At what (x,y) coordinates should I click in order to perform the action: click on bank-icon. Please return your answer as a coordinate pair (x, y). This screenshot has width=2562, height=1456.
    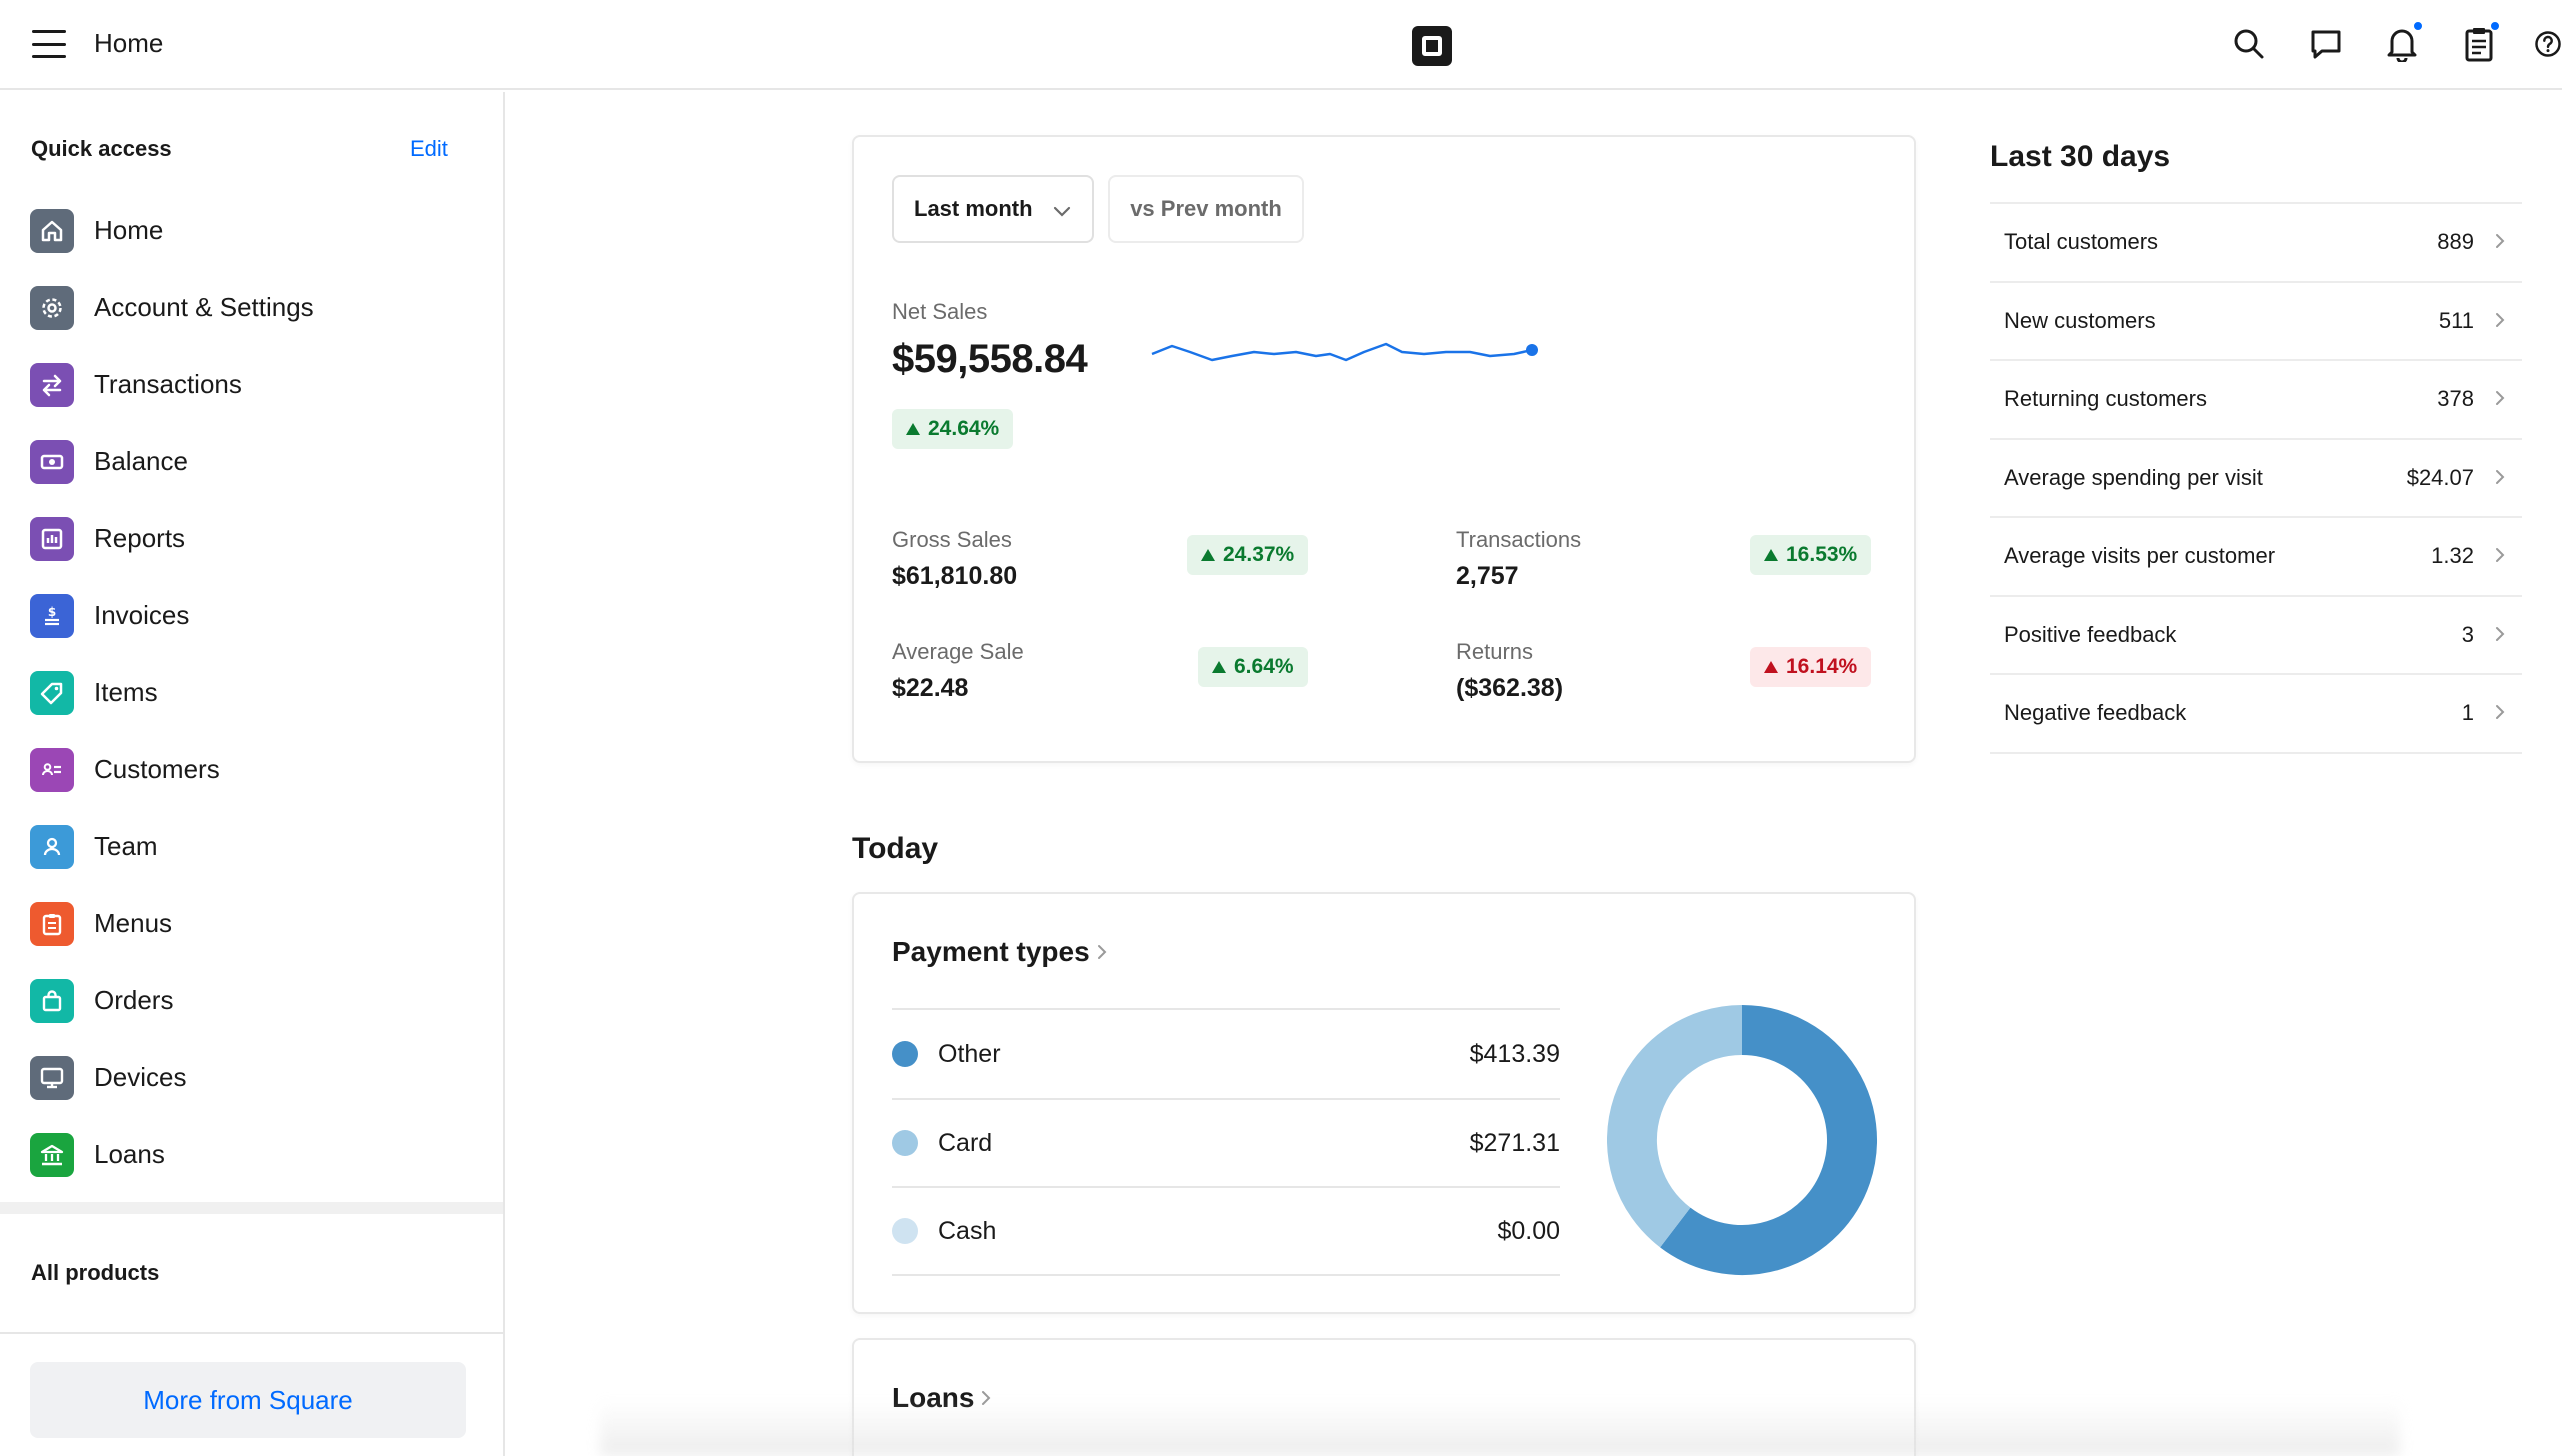
    Looking at the image, I should click on (52, 1154).